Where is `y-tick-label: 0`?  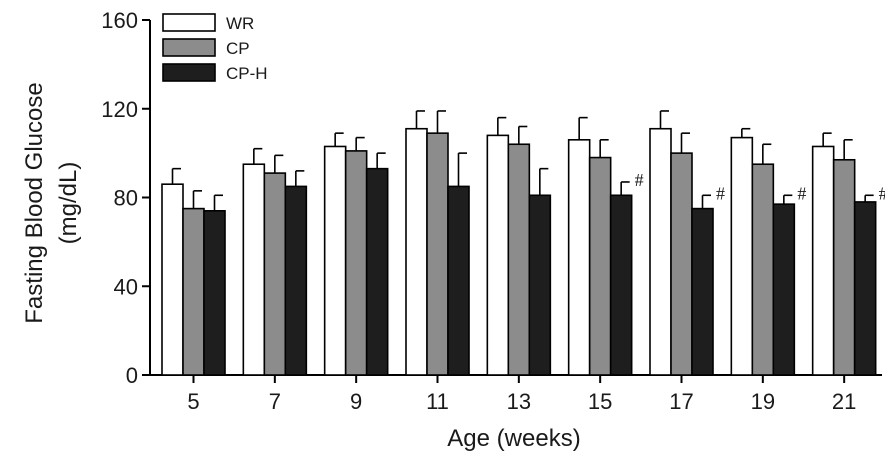
y-tick-label: 0 is located at coordinates (132, 375).